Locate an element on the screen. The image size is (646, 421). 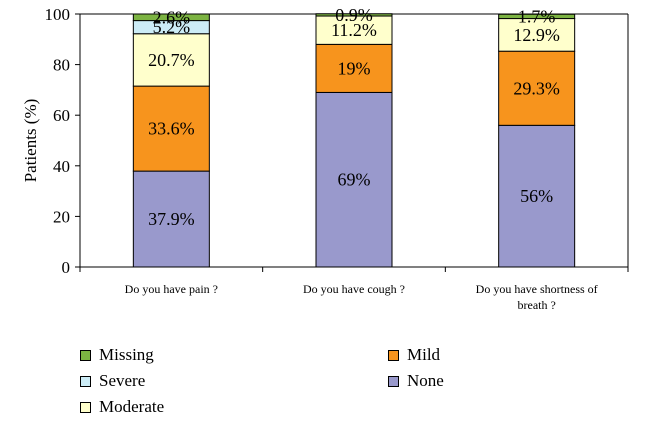
data-label-missing-0: 2.6% is located at coordinates (172, 17).